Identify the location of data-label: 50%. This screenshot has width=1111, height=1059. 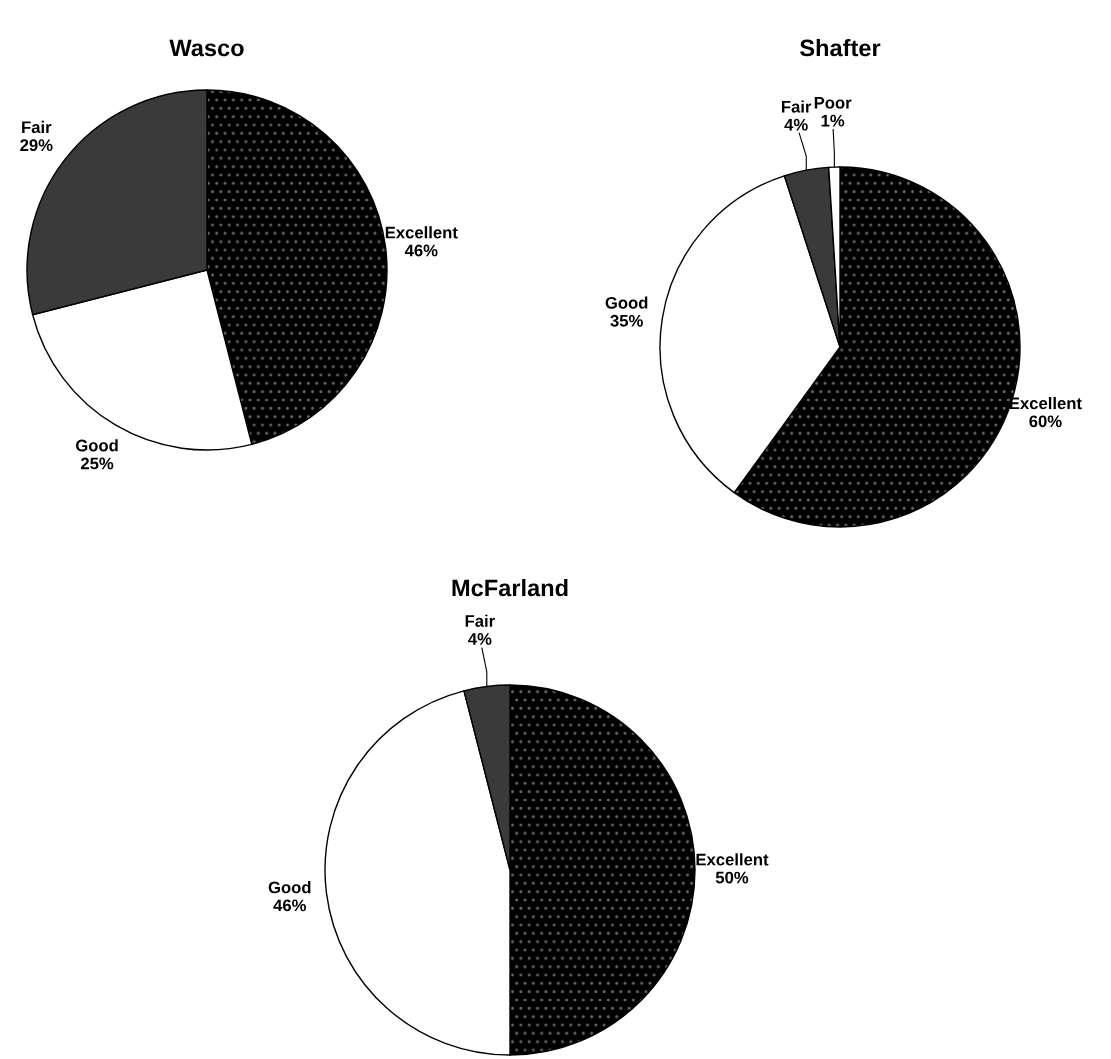
(732, 877).